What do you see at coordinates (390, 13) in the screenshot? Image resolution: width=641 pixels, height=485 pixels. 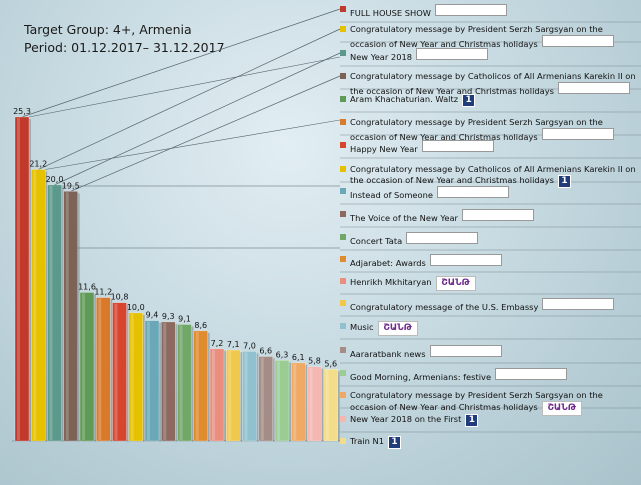 I see `legend-label: FULL HOUSE SHOW` at bounding box center [390, 13].